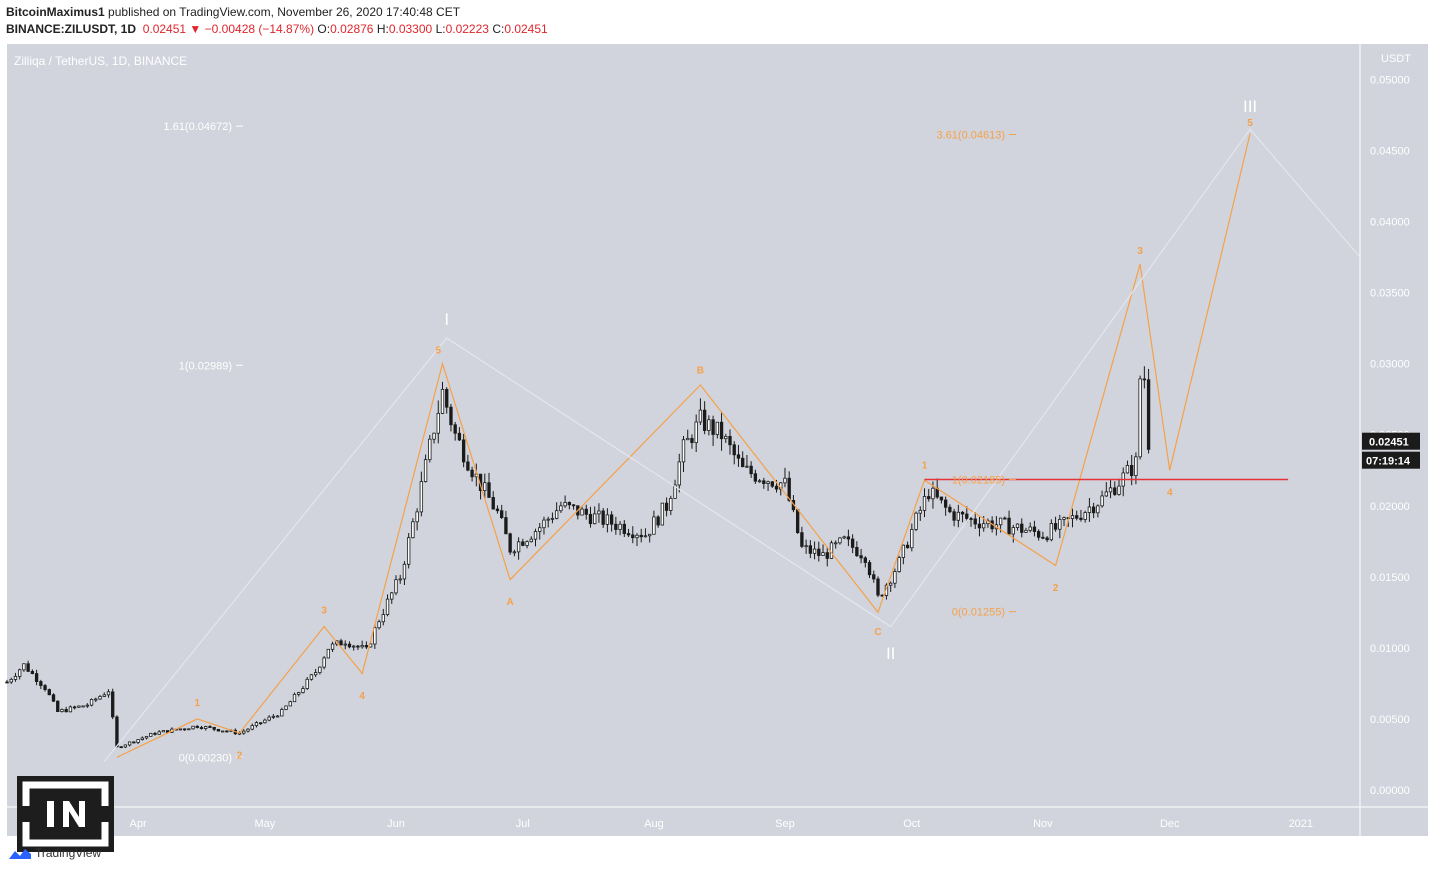  Describe the element at coordinates (54, 853) in the screenshot. I see `tradingview-logo: TradingView` at that location.